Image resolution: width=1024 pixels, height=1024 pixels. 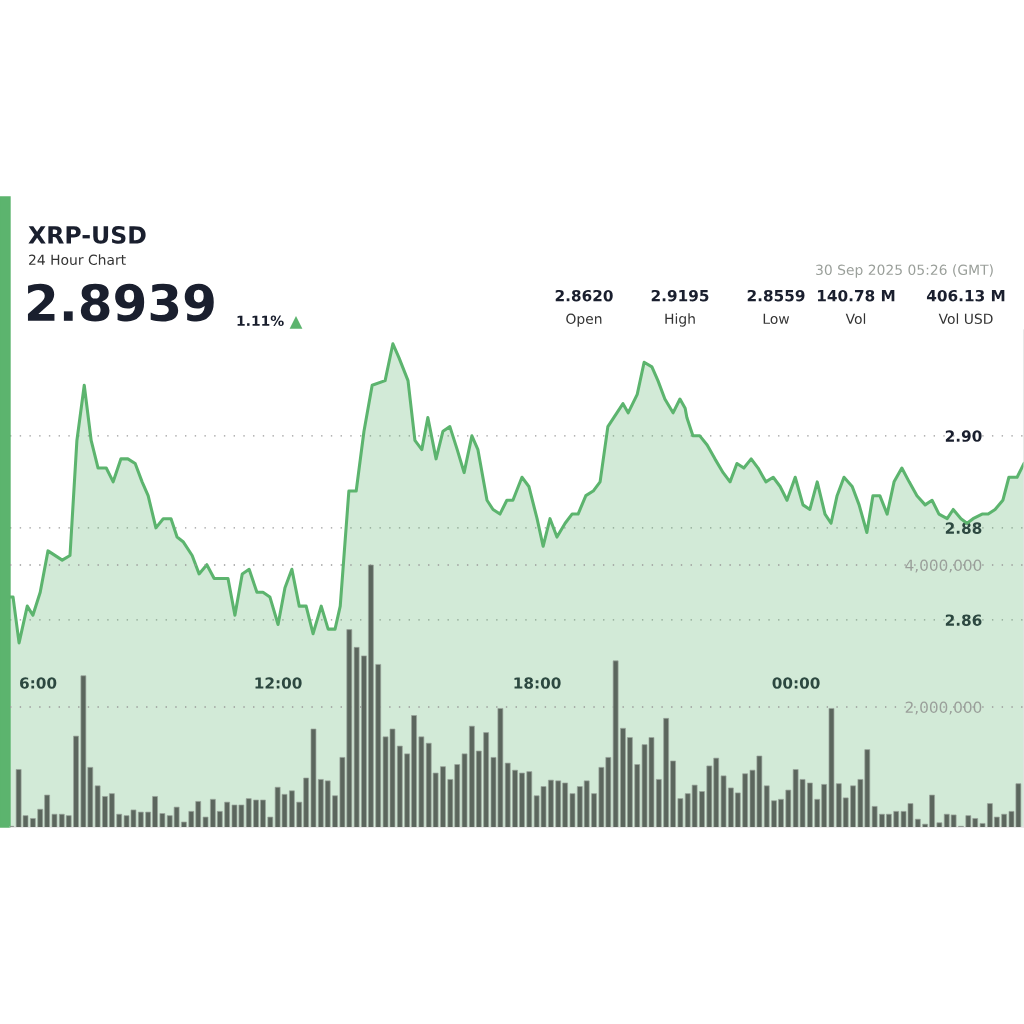 I want to click on x-tick-label: 00:00, so click(x=796, y=683).